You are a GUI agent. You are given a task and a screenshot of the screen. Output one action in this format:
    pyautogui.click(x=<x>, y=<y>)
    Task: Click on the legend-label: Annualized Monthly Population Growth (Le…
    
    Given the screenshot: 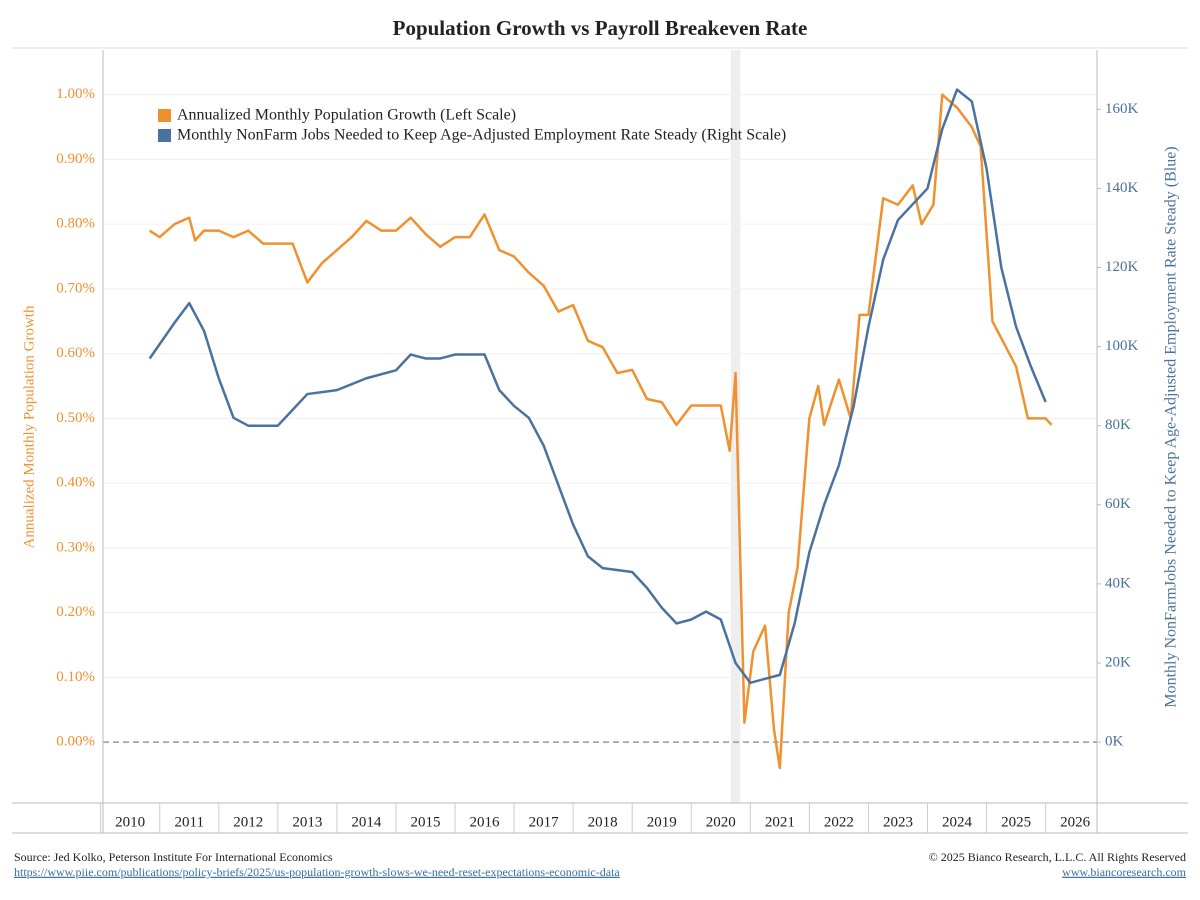 What is the action you would take?
    pyautogui.click(x=346, y=115)
    